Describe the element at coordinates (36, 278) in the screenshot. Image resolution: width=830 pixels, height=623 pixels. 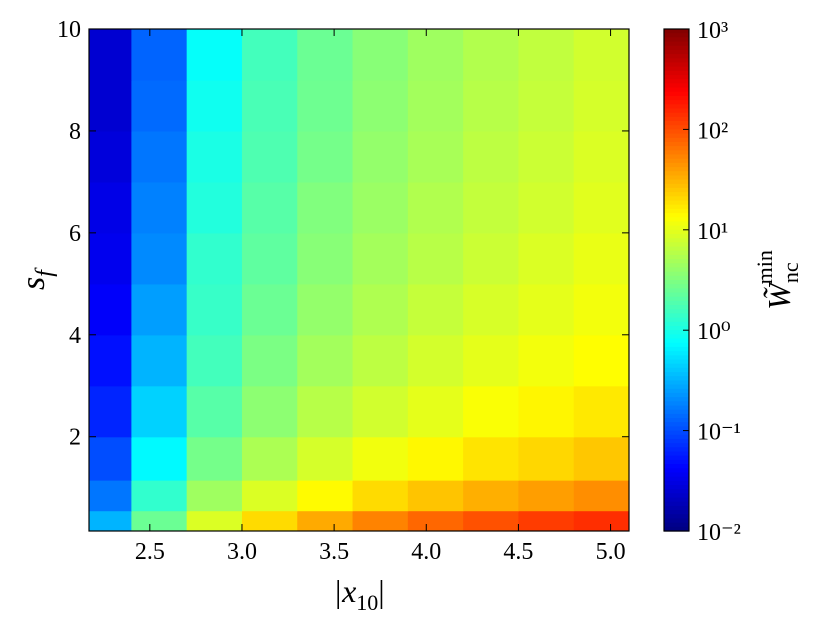
I see `y-axis-label: sf` at that location.